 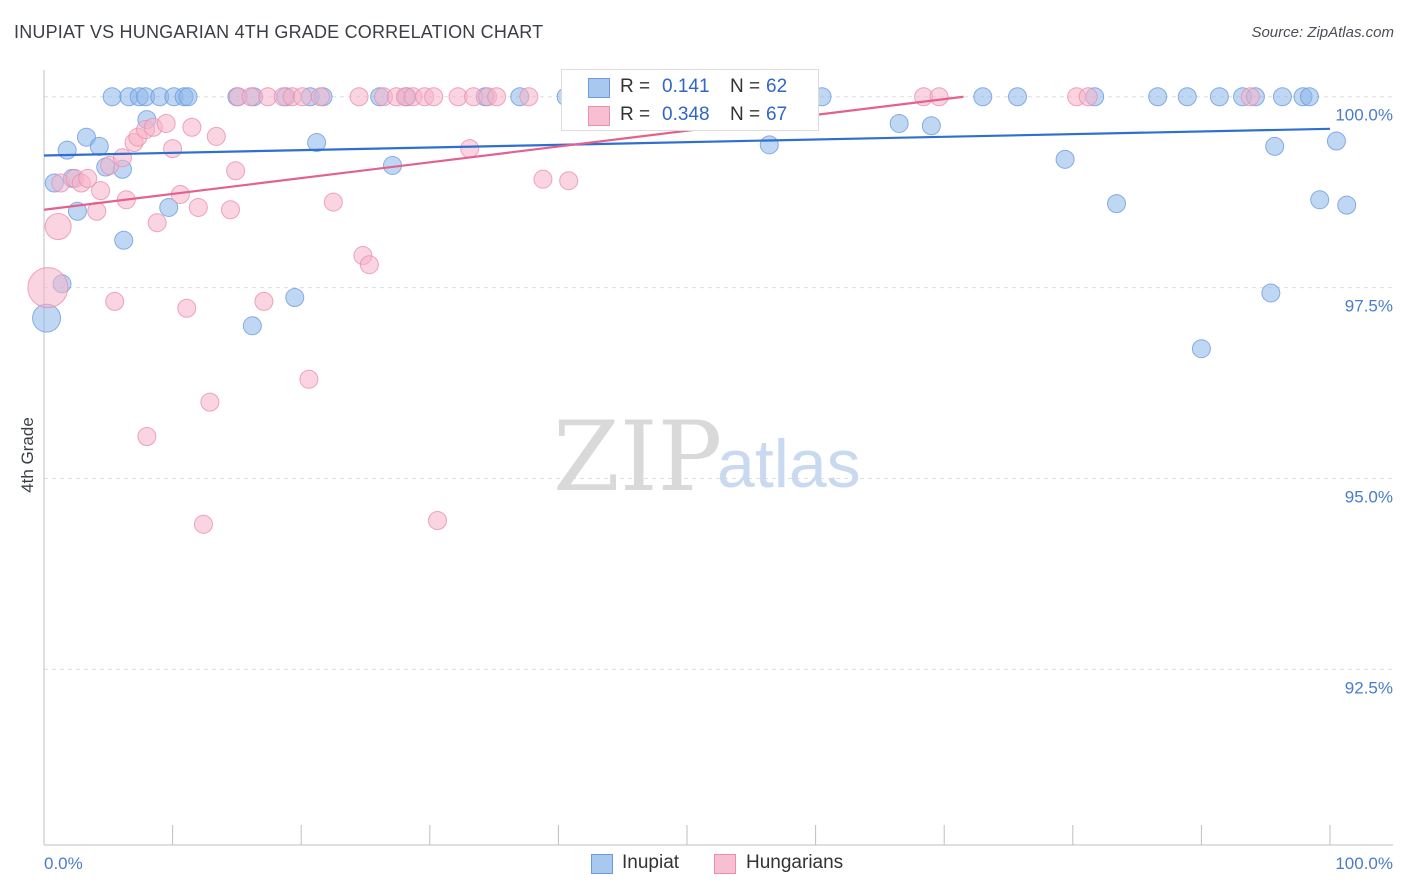 I want to click on y-tick-label: 92.5%, so click(x=1369, y=687).